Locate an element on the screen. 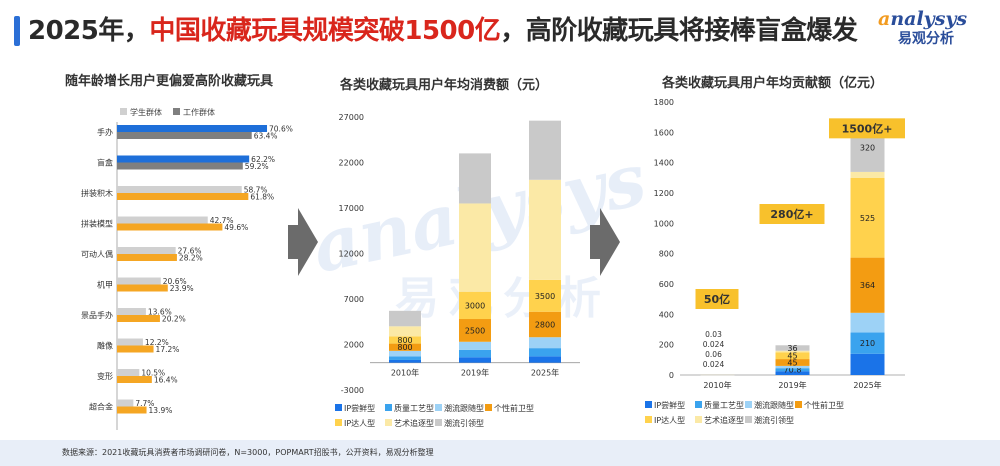 The width and height of the screenshot is (1000, 466). data-label-student: 62.2% is located at coordinates (263, 159).